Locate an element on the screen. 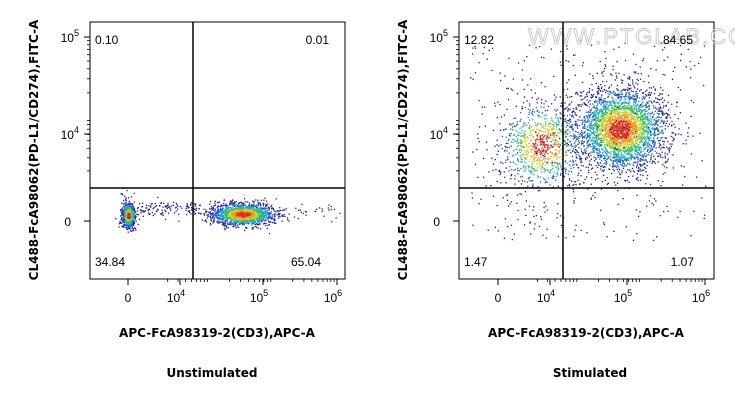 This screenshot has height=409, width=735. x-minor-ticks is located at coordinates (251, 280).